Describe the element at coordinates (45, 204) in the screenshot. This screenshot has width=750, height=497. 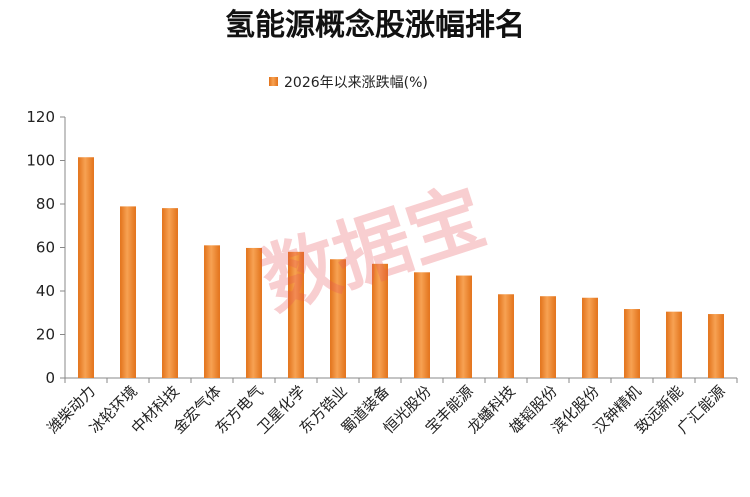
I see `y-tick-label: 80` at that location.